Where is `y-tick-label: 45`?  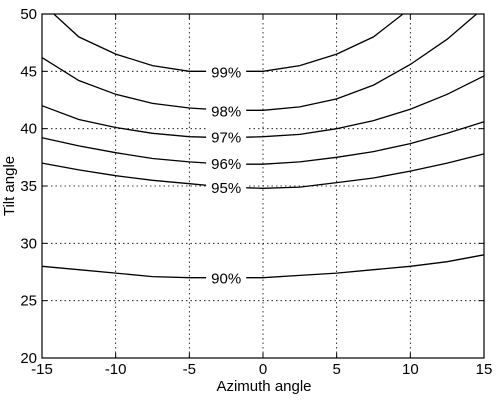 y-tick-label: 45 is located at coordinates (28, 71).